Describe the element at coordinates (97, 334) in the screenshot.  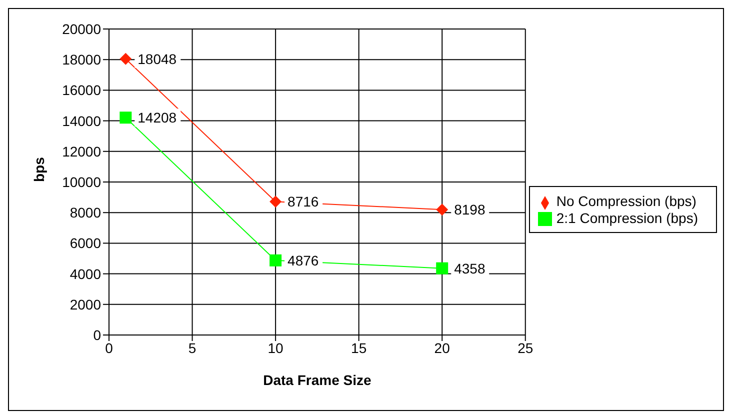
I see `y-tick-label: 0` at that location.